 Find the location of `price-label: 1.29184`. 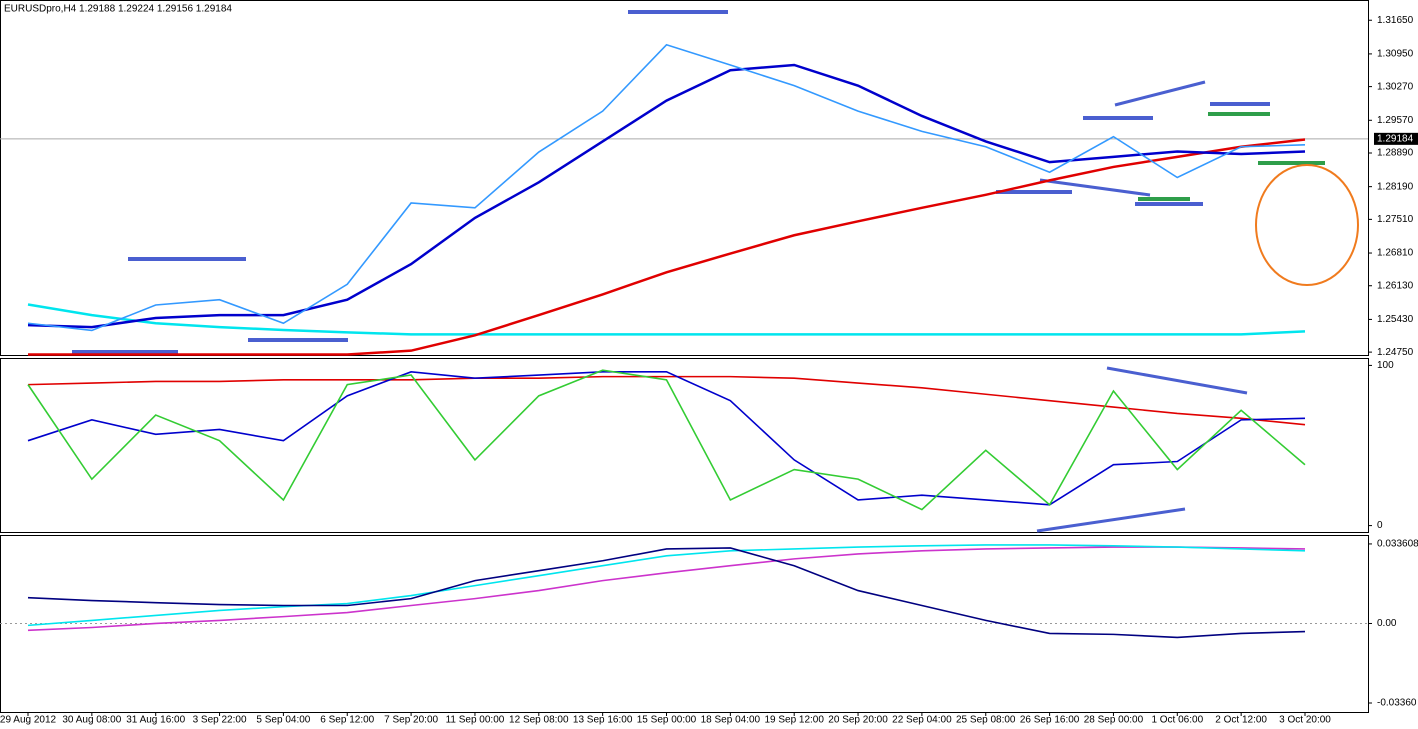

price-label: 1.29184 is located at coordinates (1395, 138).